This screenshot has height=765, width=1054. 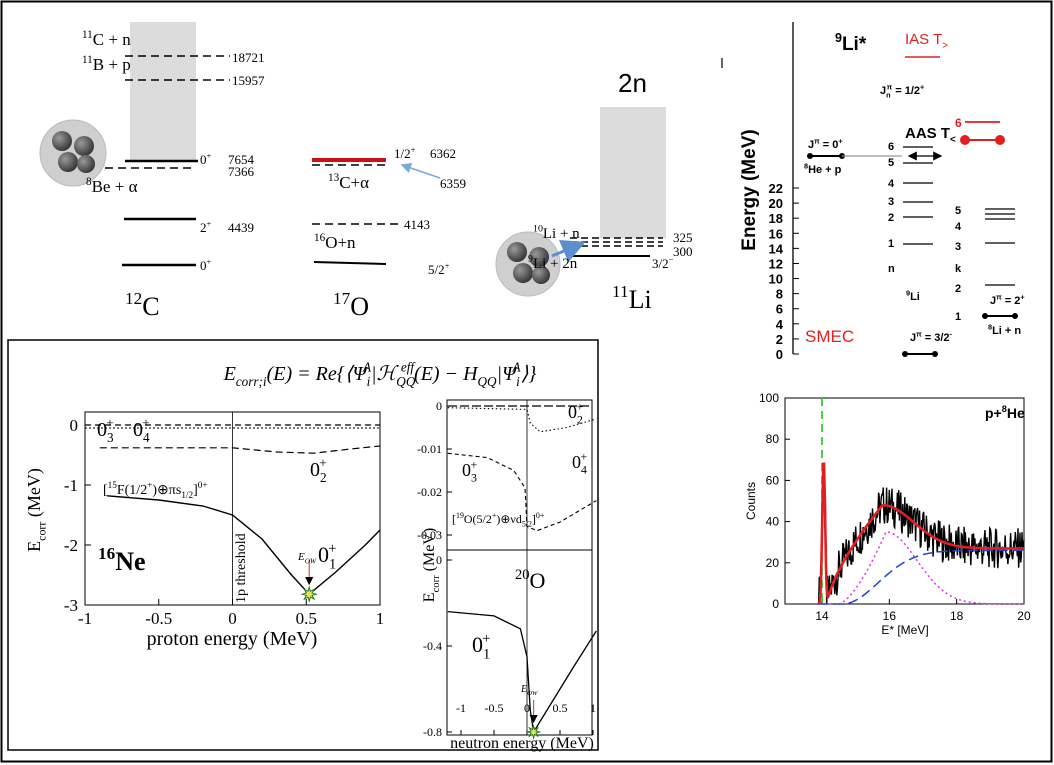 What do you see at coordinates (920, 533) in the screenshot?
I see `total-fit` at bounding box center [920, 533].